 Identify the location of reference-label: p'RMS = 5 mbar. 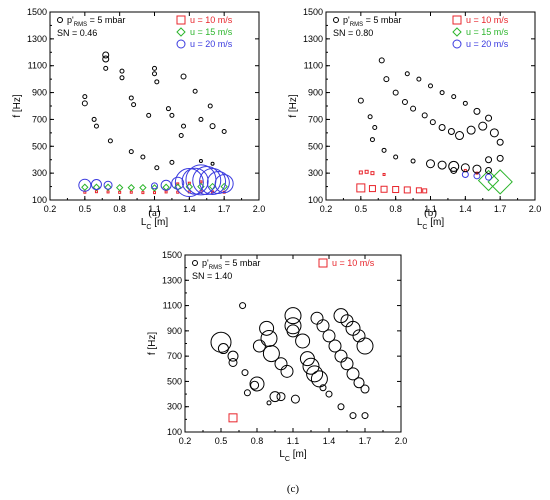
(231, 264).